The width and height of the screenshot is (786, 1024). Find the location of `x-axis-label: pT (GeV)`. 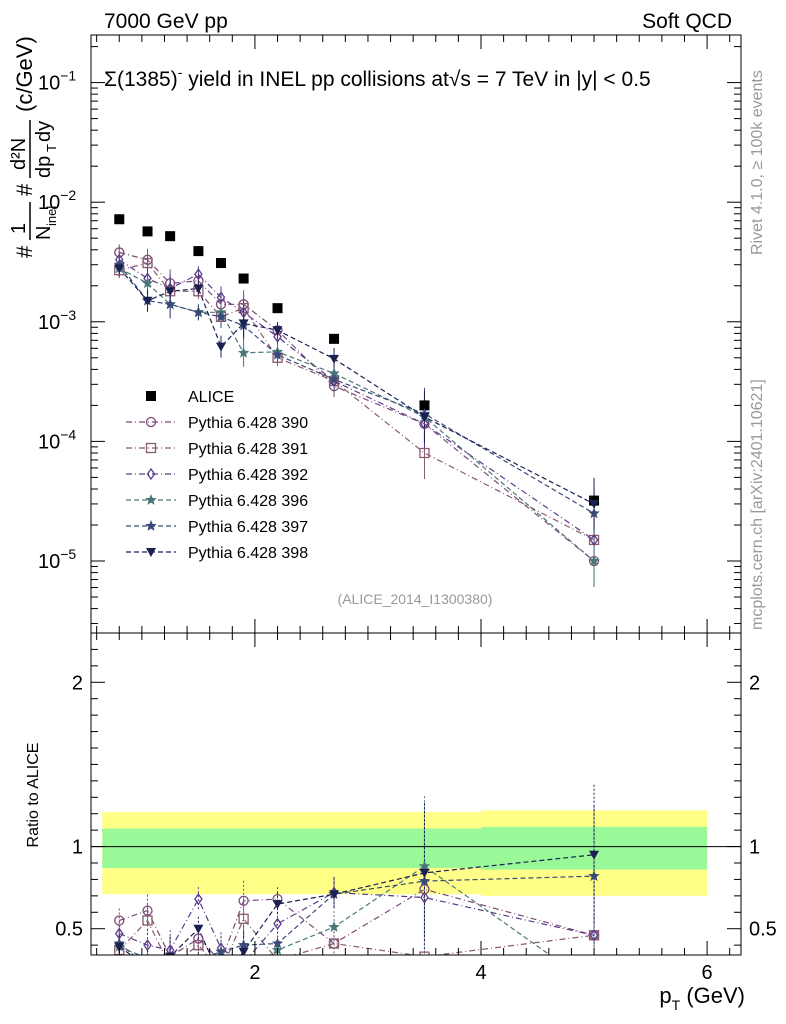

x-axis-label: pT (GeV) is located at coordinates (702, 998).